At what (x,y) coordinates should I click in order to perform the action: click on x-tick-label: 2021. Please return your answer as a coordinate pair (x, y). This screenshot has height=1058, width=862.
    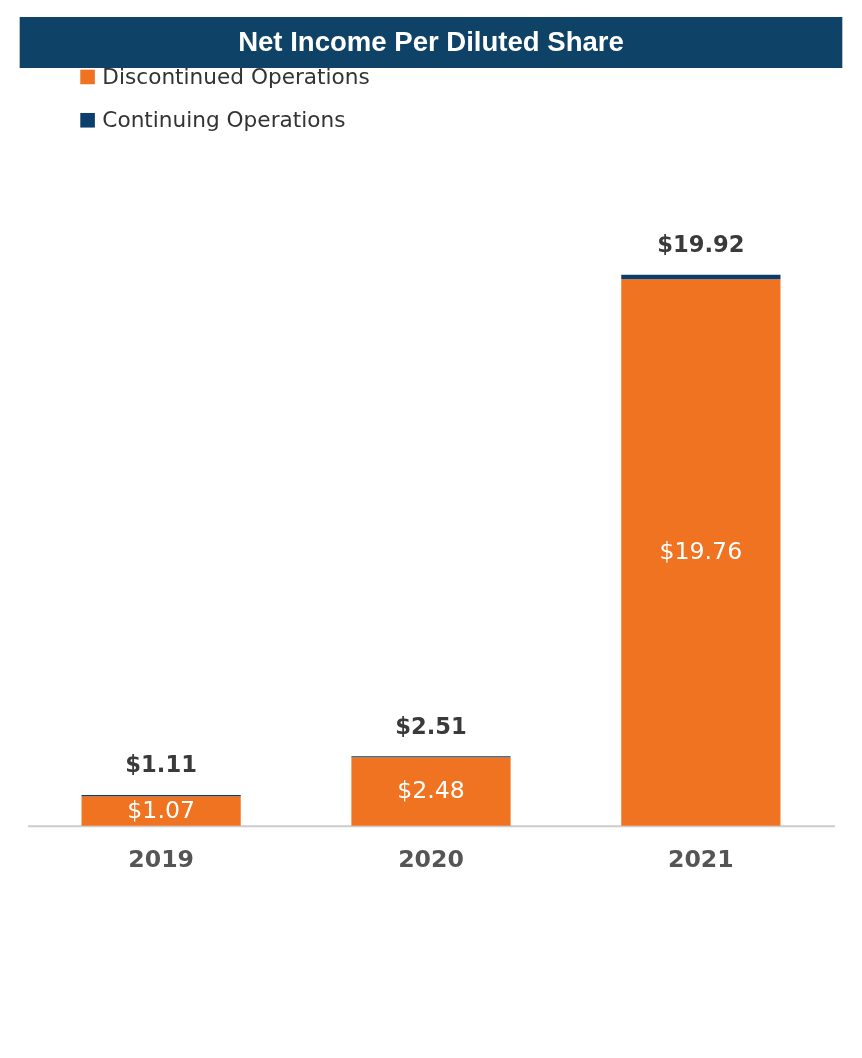
    Looking at the image, I should click on (701, 858).